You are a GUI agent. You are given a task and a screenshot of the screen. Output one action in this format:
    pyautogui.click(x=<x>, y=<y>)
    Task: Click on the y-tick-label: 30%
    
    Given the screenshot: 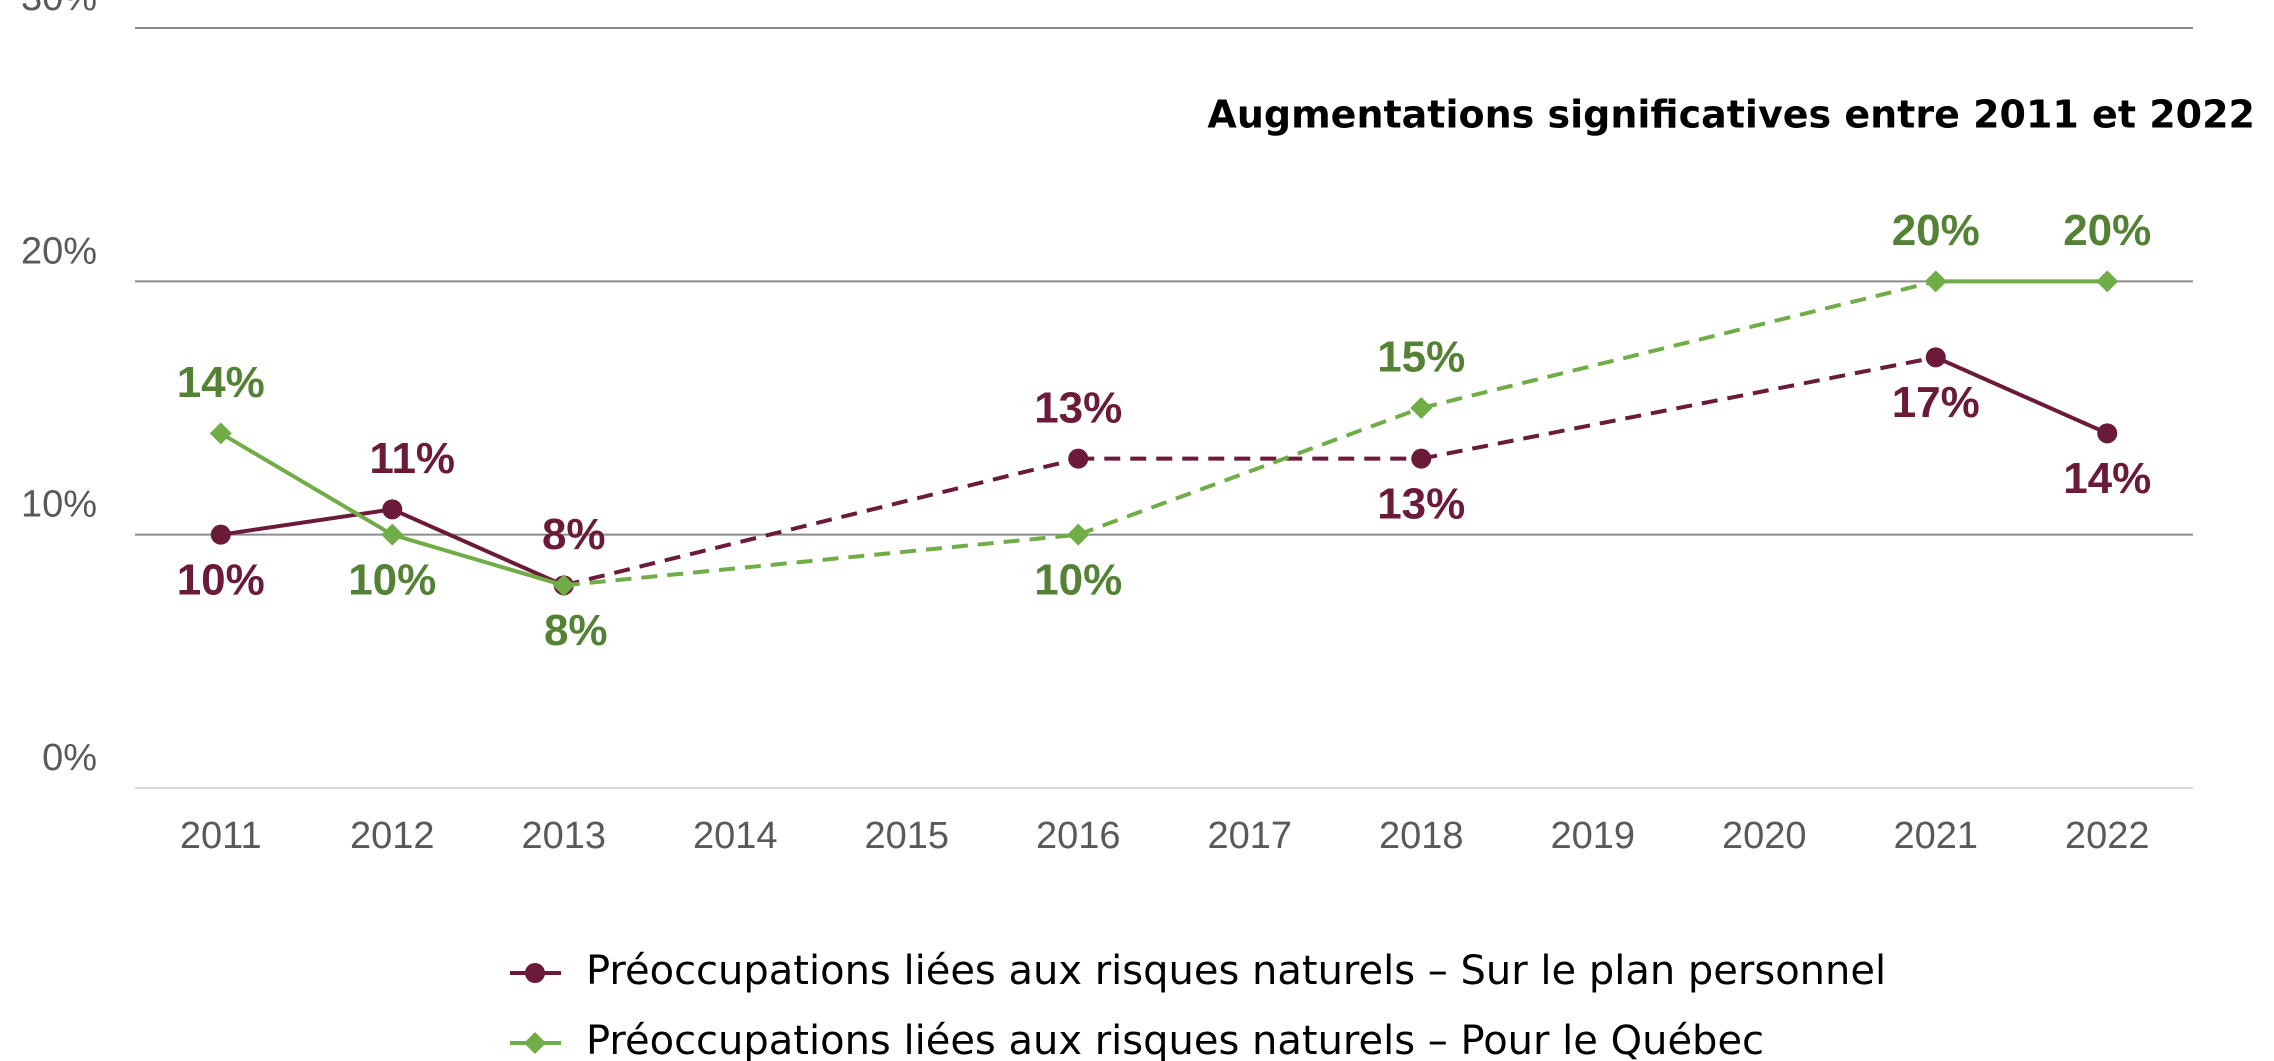 What is the action you would take?
    pyautogui.click(x=59, y=9)
    